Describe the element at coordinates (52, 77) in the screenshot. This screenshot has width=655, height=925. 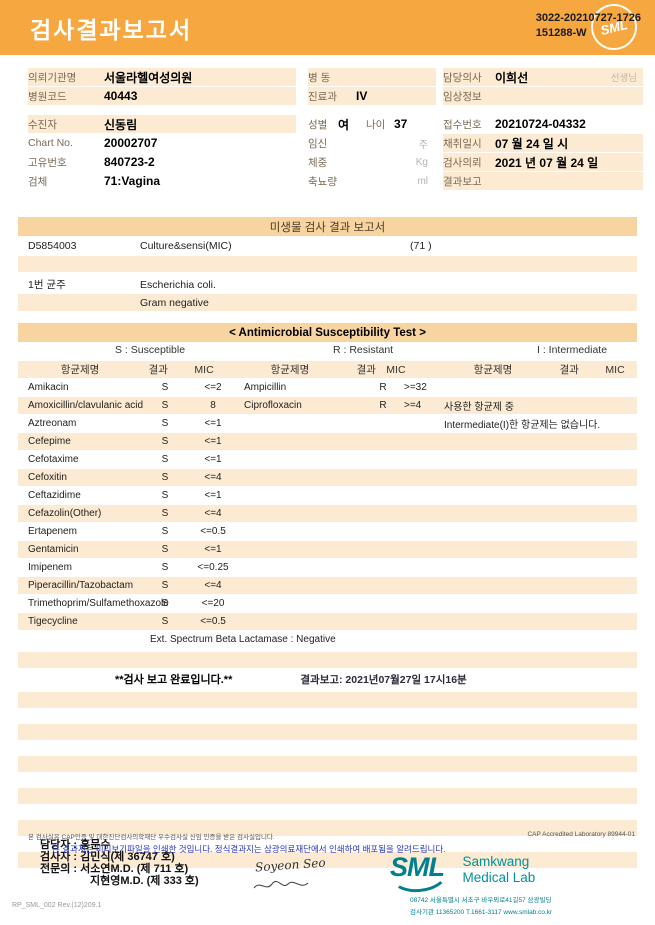
I see `org-label: 의뢰기관명` at that location.